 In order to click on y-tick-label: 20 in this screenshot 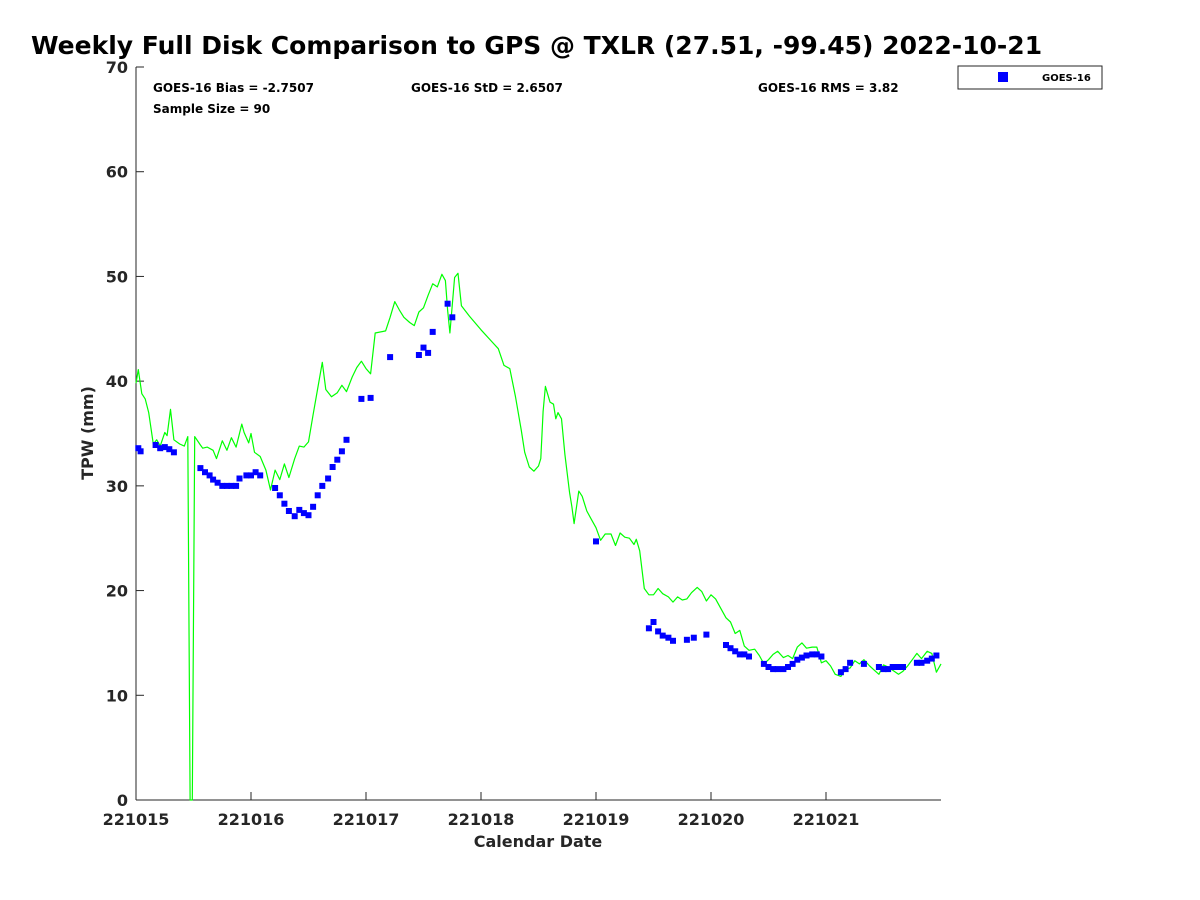, I will do `click(117, 591)`.